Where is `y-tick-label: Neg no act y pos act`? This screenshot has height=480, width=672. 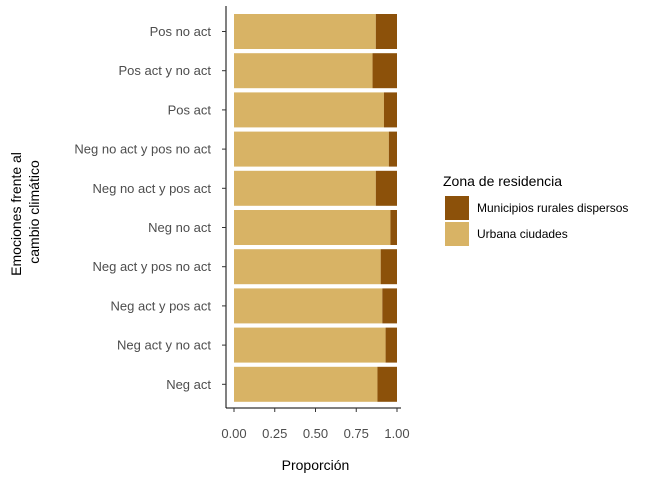
y-tick-label: Neg no act y pos act is located at coordinates (151, 188).